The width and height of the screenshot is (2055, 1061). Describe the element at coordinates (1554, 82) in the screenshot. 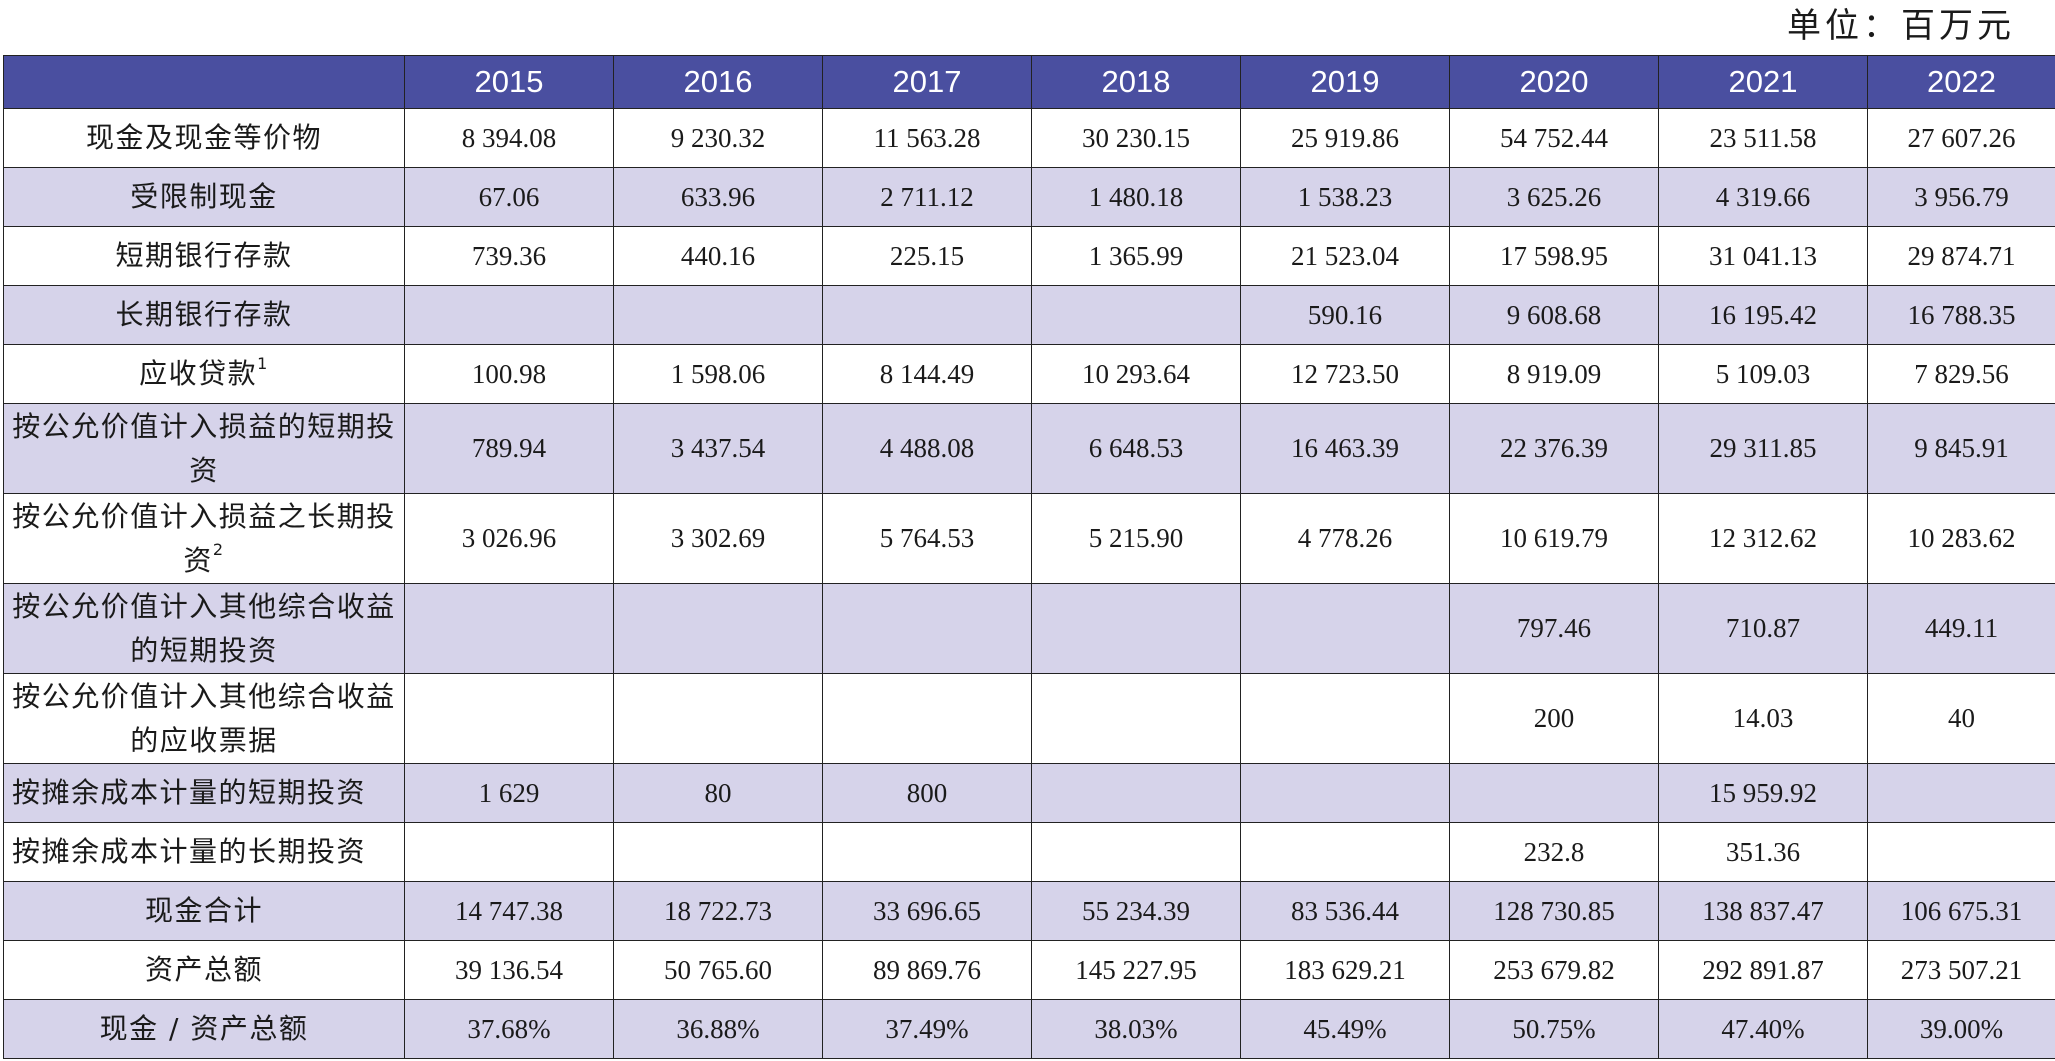

I see `year-header: 2020` at that location.